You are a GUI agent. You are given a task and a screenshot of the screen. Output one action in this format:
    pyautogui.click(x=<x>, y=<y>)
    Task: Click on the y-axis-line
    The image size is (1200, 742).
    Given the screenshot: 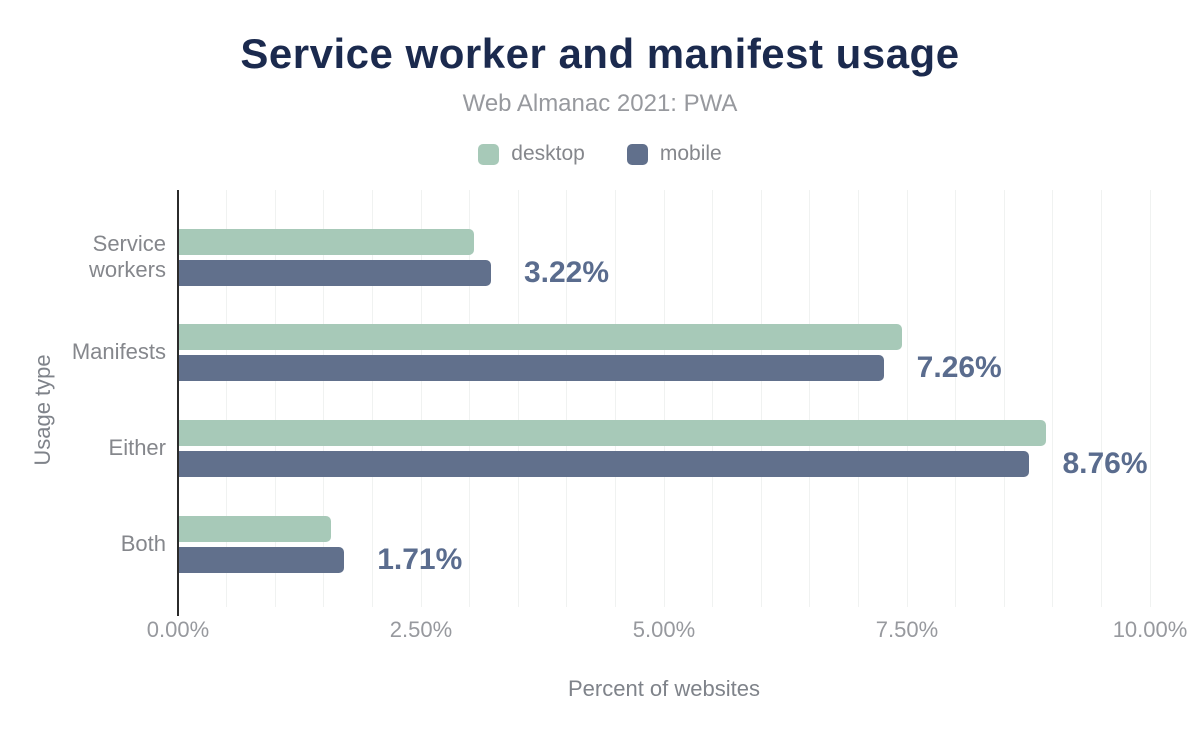 What is the action you would take?
    pyautogui.click(x=178, y=403)
    